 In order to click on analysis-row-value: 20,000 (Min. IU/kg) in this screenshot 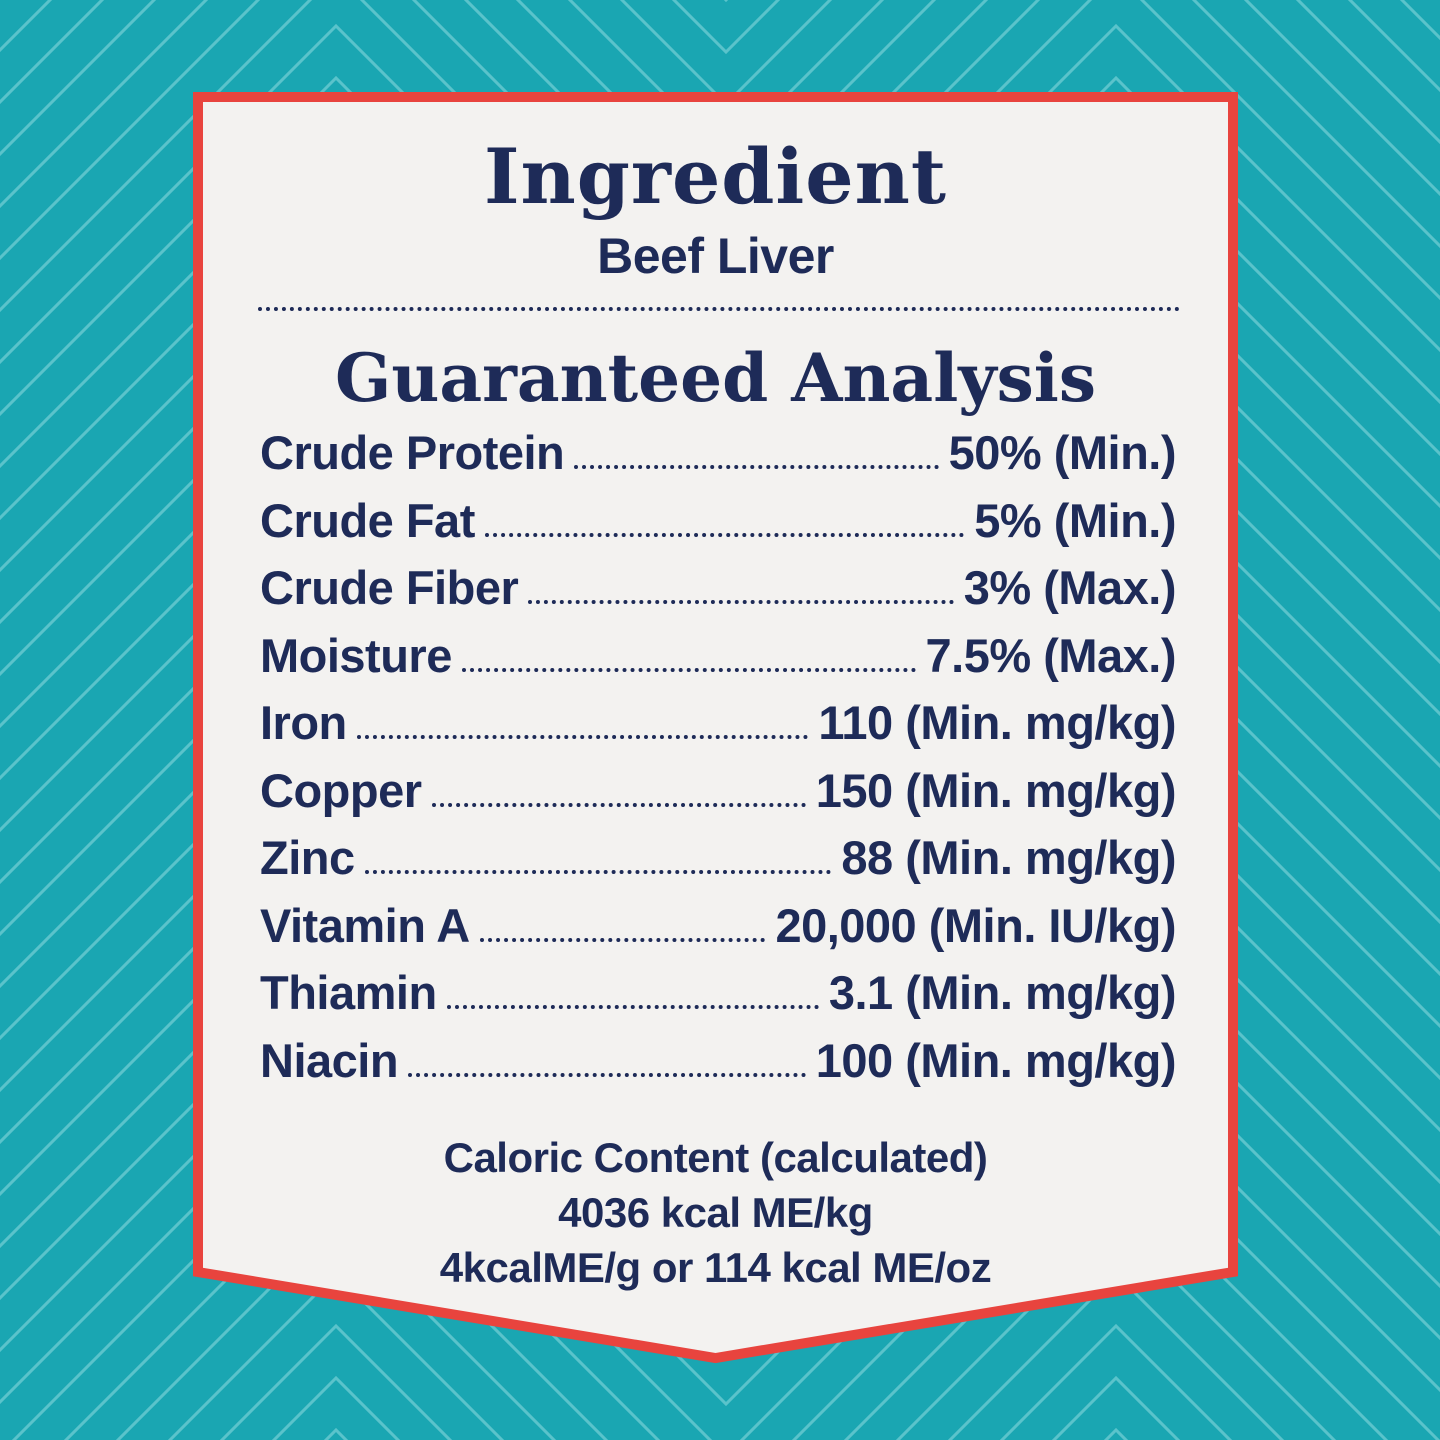, I will do `click(975, 925)`.